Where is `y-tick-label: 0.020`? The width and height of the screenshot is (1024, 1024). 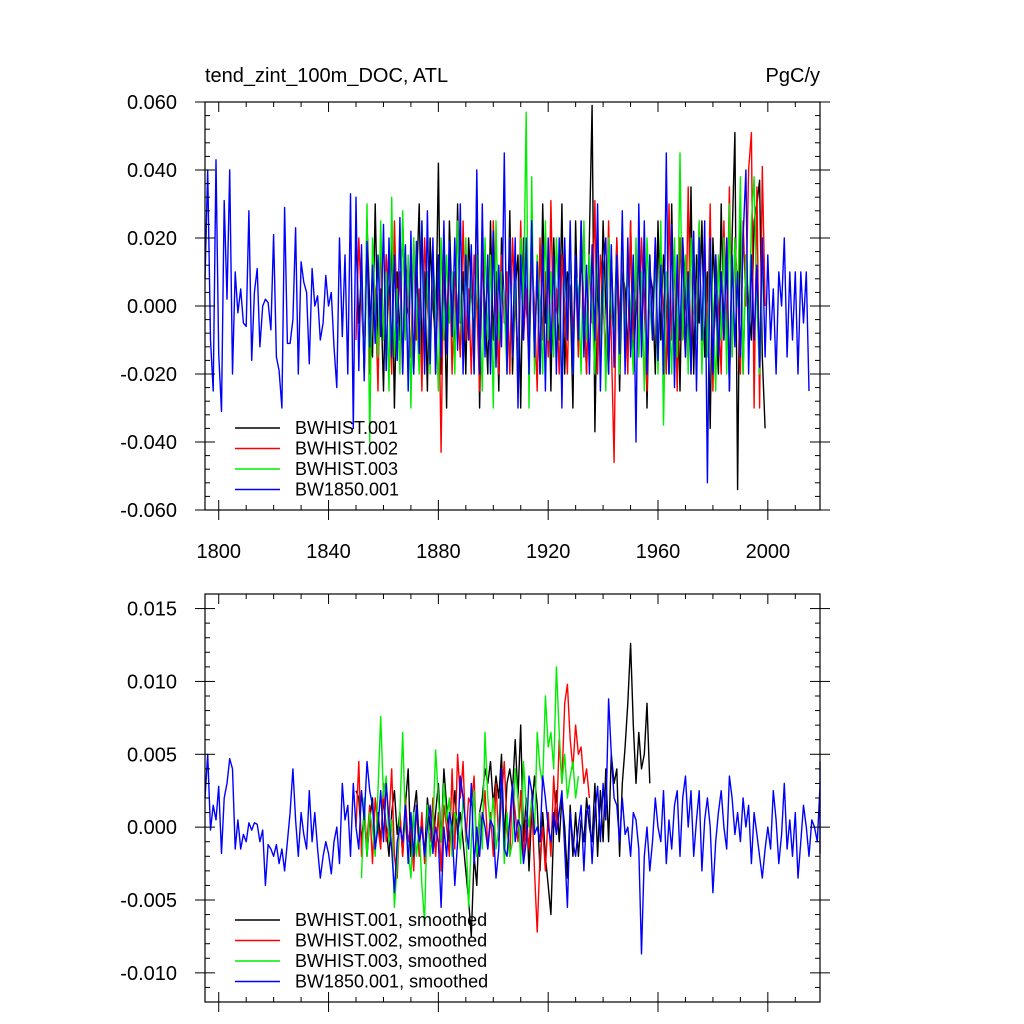 y-tick-label: 0.020 is located at coordinates (152, 239).